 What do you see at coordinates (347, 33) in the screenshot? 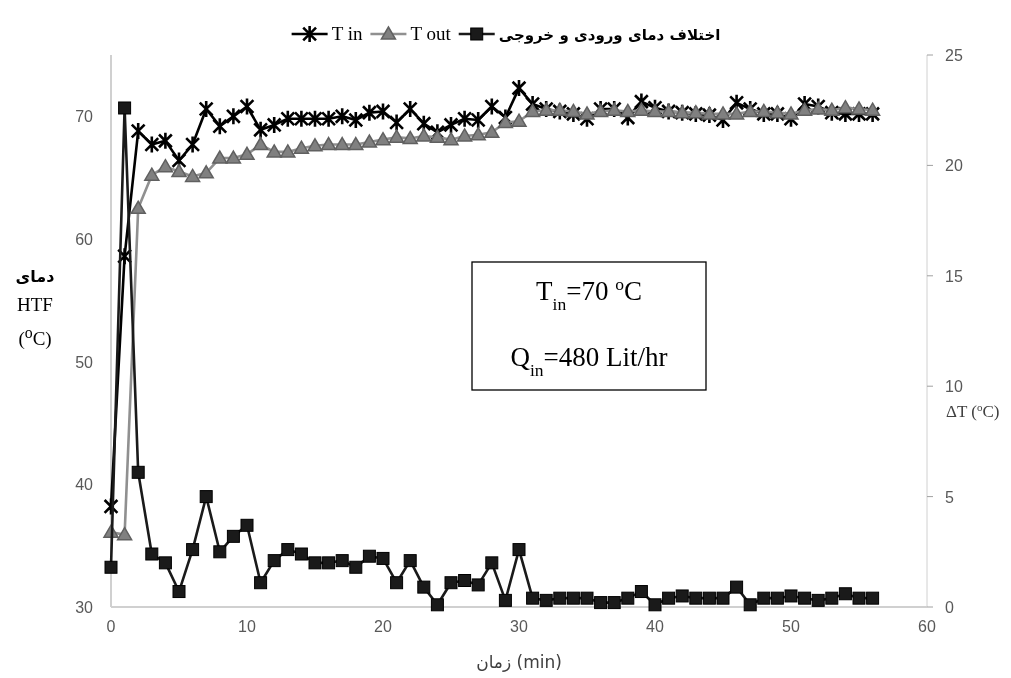
I see `legend-label: T in` at bounding box center [347, 33].